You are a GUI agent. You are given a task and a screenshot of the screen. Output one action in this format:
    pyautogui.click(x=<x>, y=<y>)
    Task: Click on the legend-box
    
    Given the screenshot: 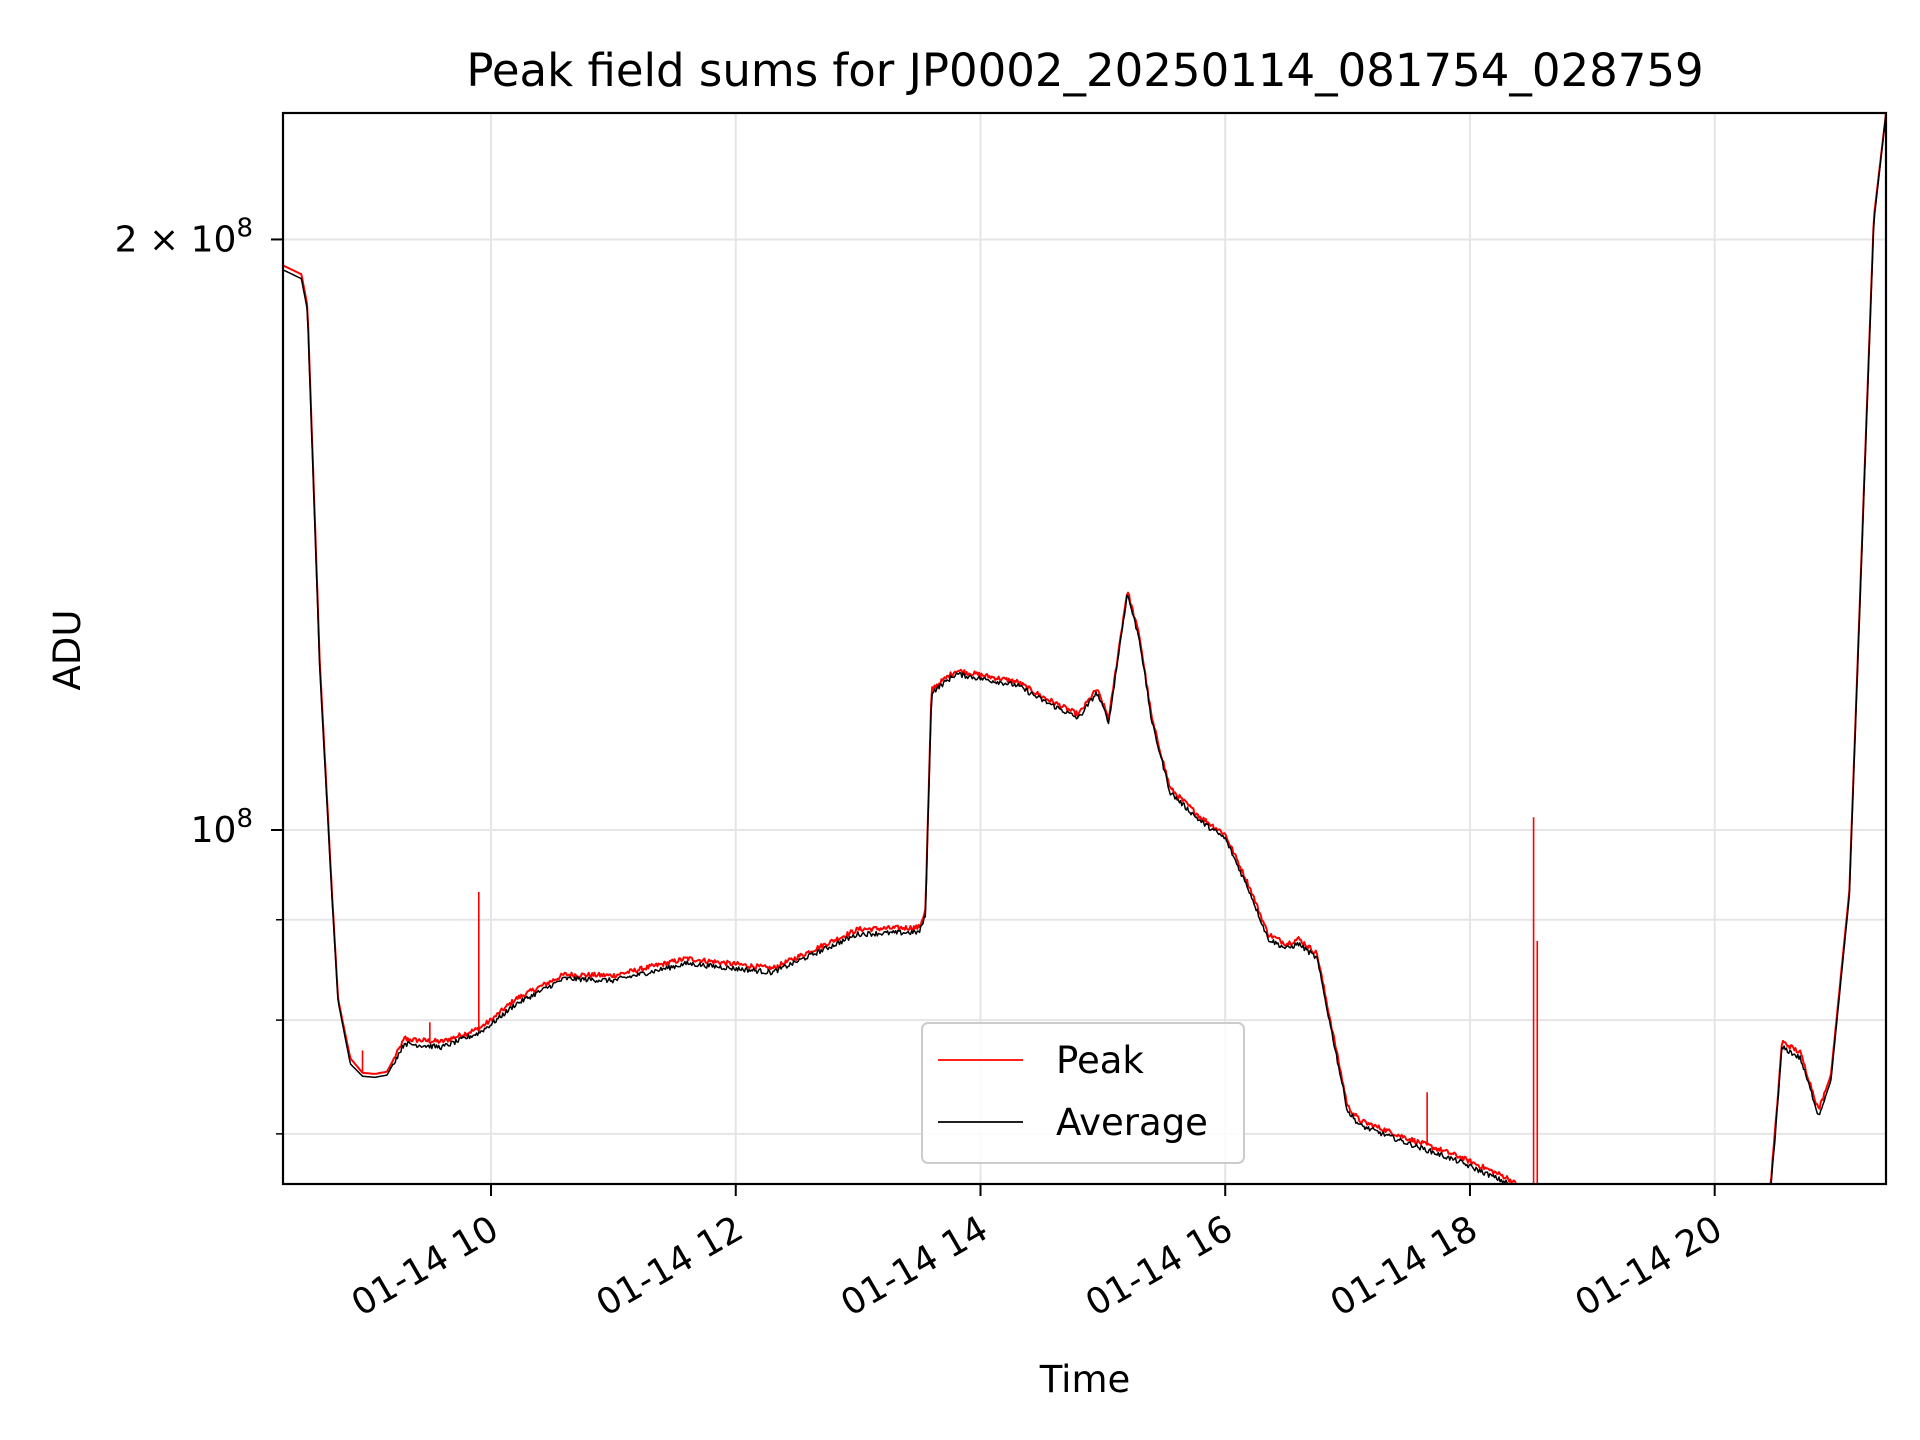 What is the action you would take?
    pyautogui.click(x=1083, y=1093)
    